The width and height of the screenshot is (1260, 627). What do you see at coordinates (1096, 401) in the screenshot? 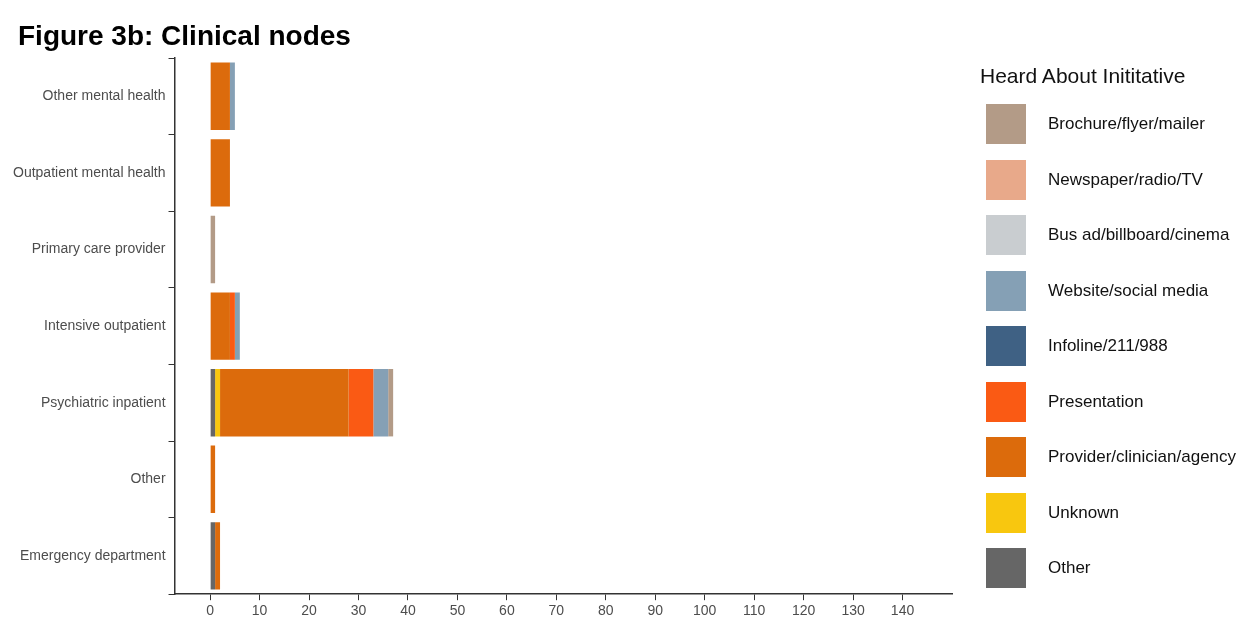
I see `legend-label: Presentation` at bounding box center [1096, 401].